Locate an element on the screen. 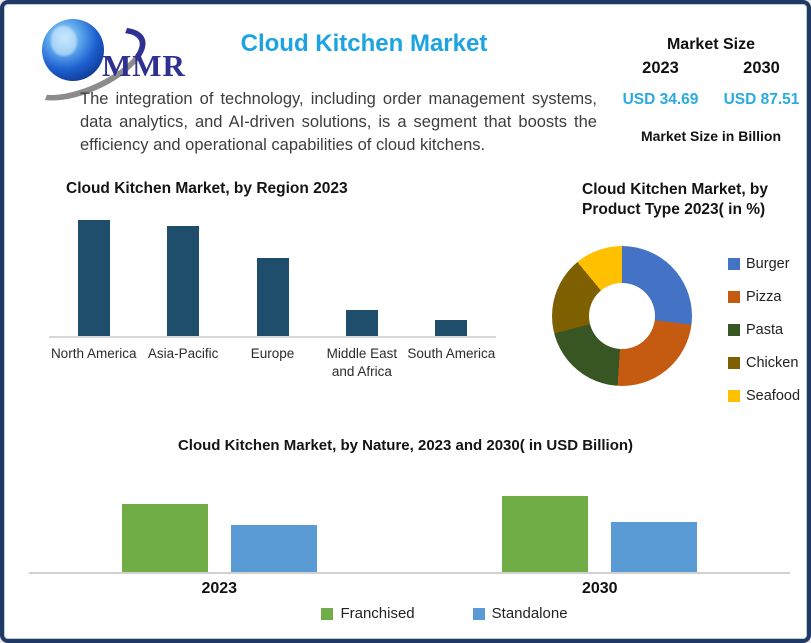 The width and height of the screenshot is (811, 643). legend-label-burger: Burger is located at coordinates (768, 264).